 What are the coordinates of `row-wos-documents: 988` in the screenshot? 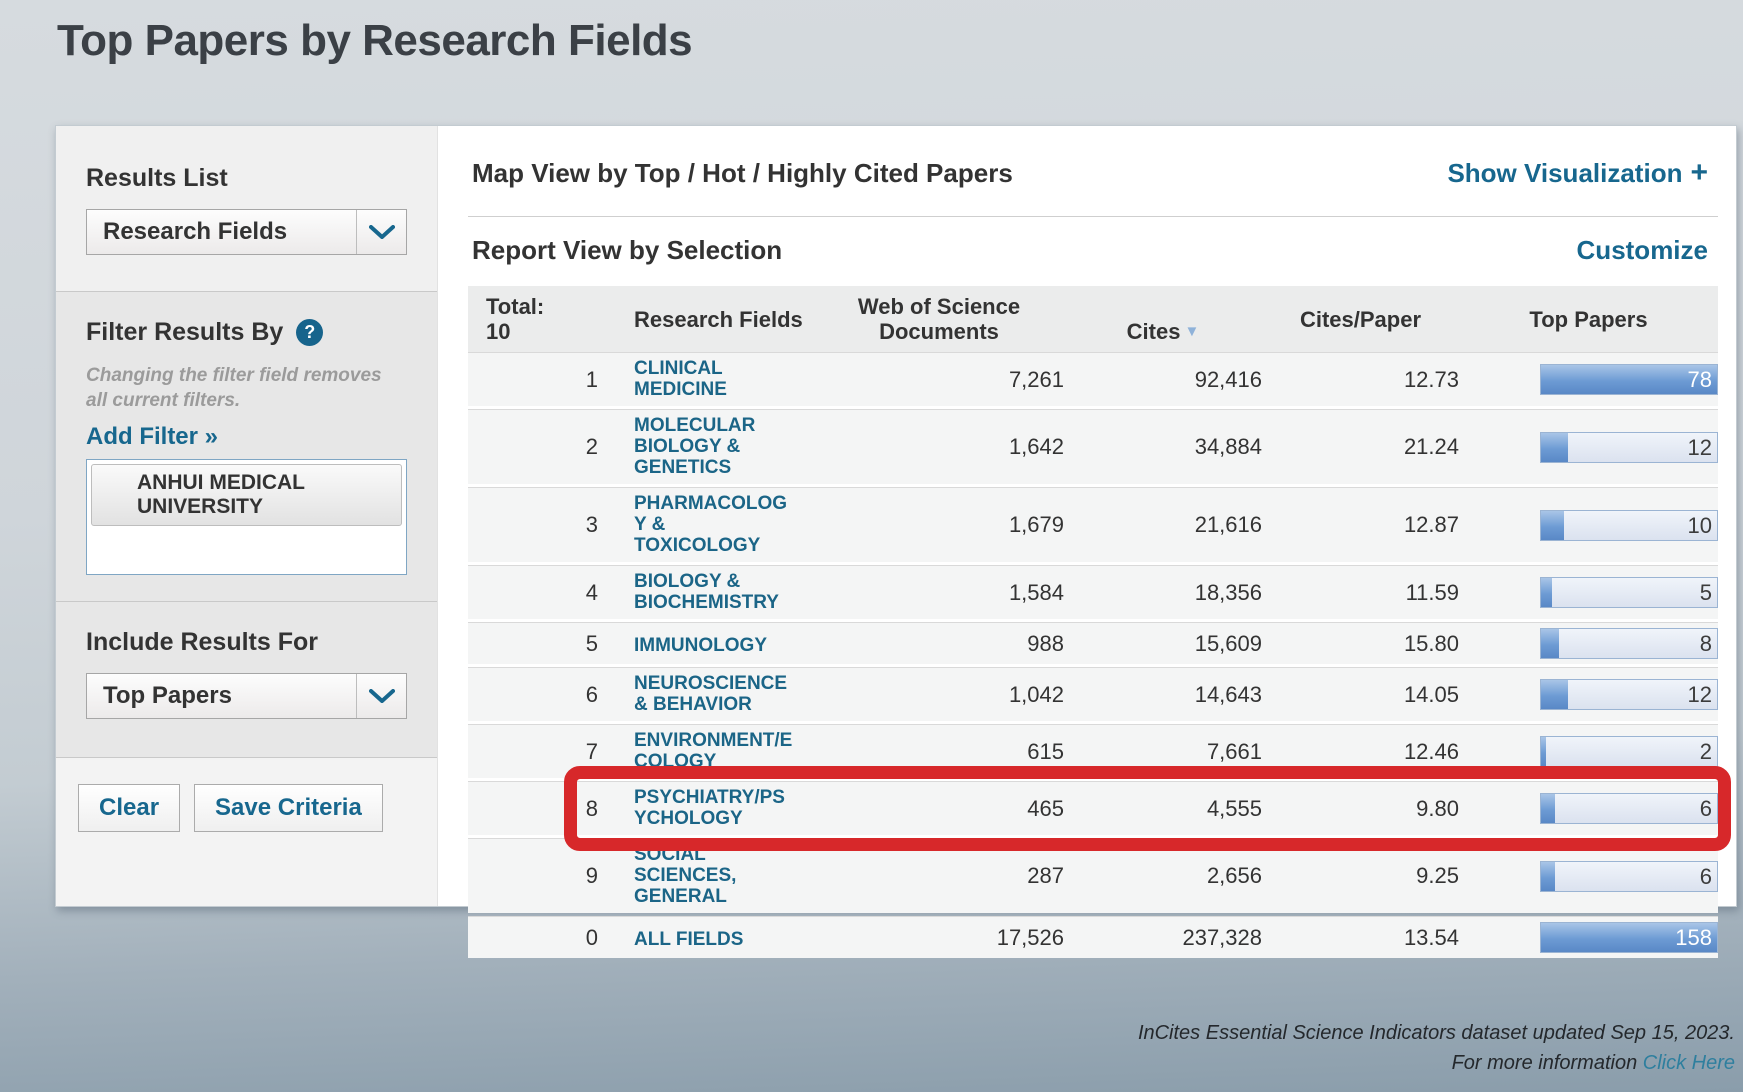 It's located at (1045, 643).